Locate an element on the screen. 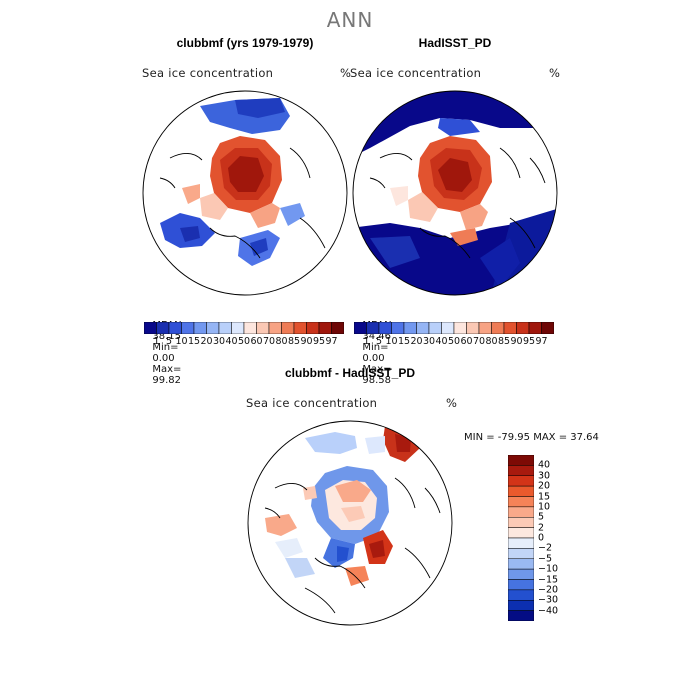 This screenshot has width=700, height=700. panel-2-variable-label: Sea ice concentration is located at coordinates (416, 73).